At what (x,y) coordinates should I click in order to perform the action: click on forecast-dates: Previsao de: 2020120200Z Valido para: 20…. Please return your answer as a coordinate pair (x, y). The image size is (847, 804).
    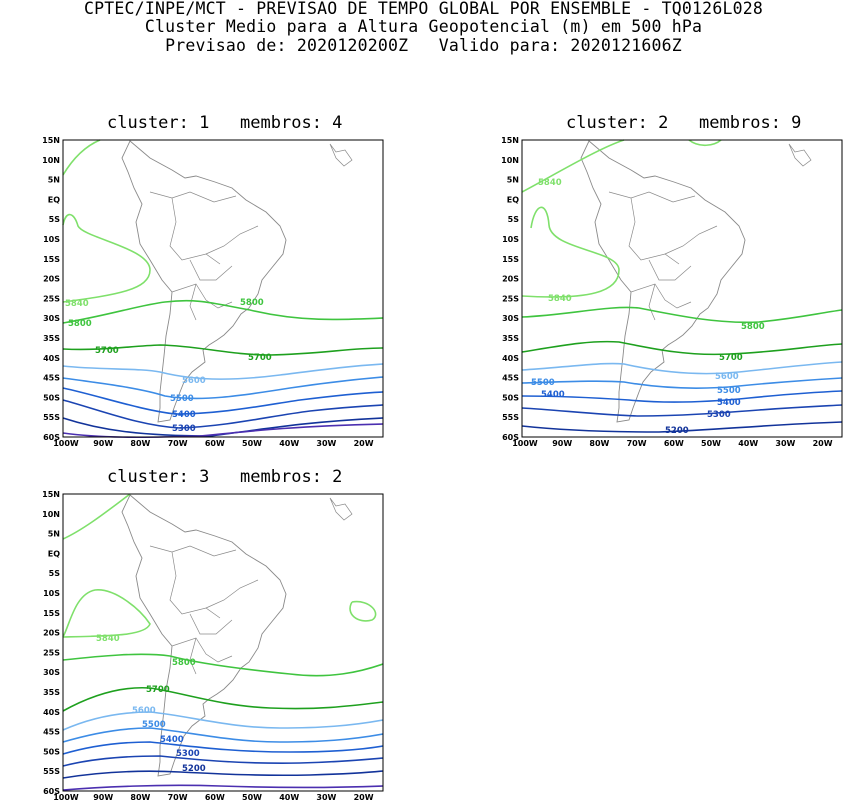
    Looking at the image, I should click on (423, 45).